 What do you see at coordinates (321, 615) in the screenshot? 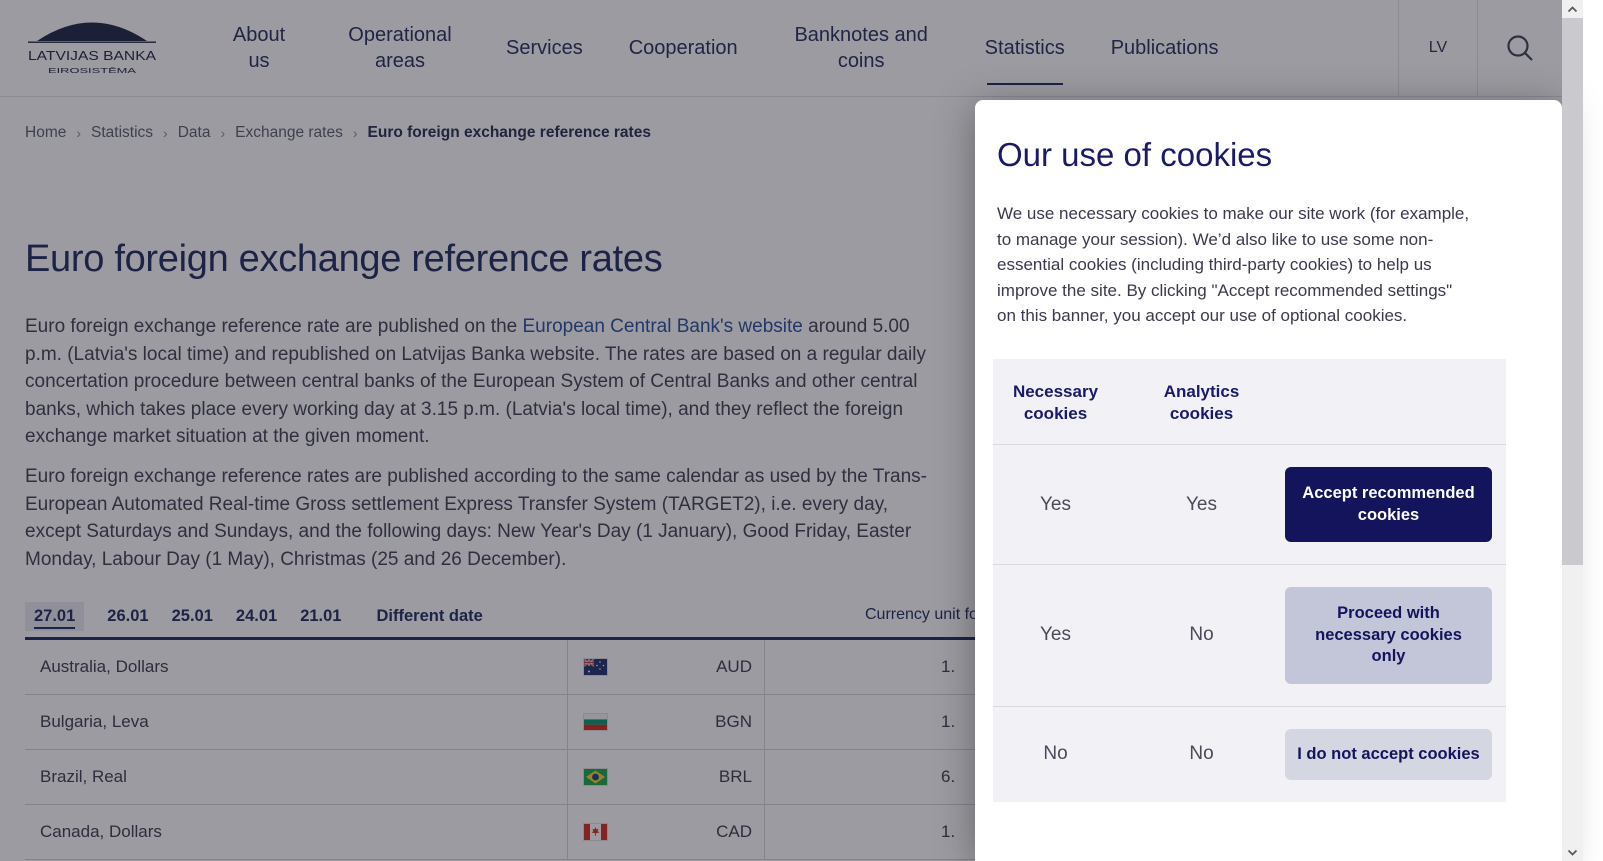
I see `date-tab-21-01: 21.01` at bounding box center [321, 615].